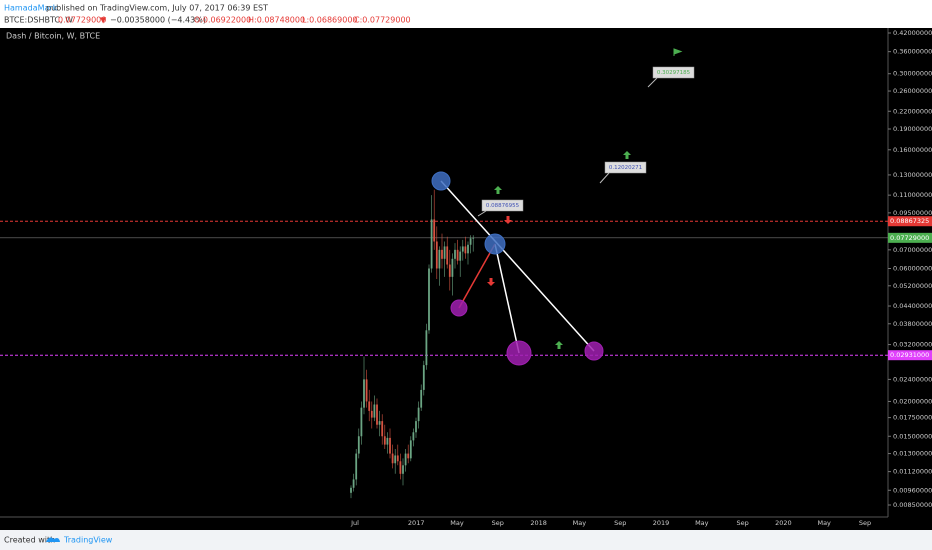  I want to click on price-label: 0.07729000, so click(909, 238).